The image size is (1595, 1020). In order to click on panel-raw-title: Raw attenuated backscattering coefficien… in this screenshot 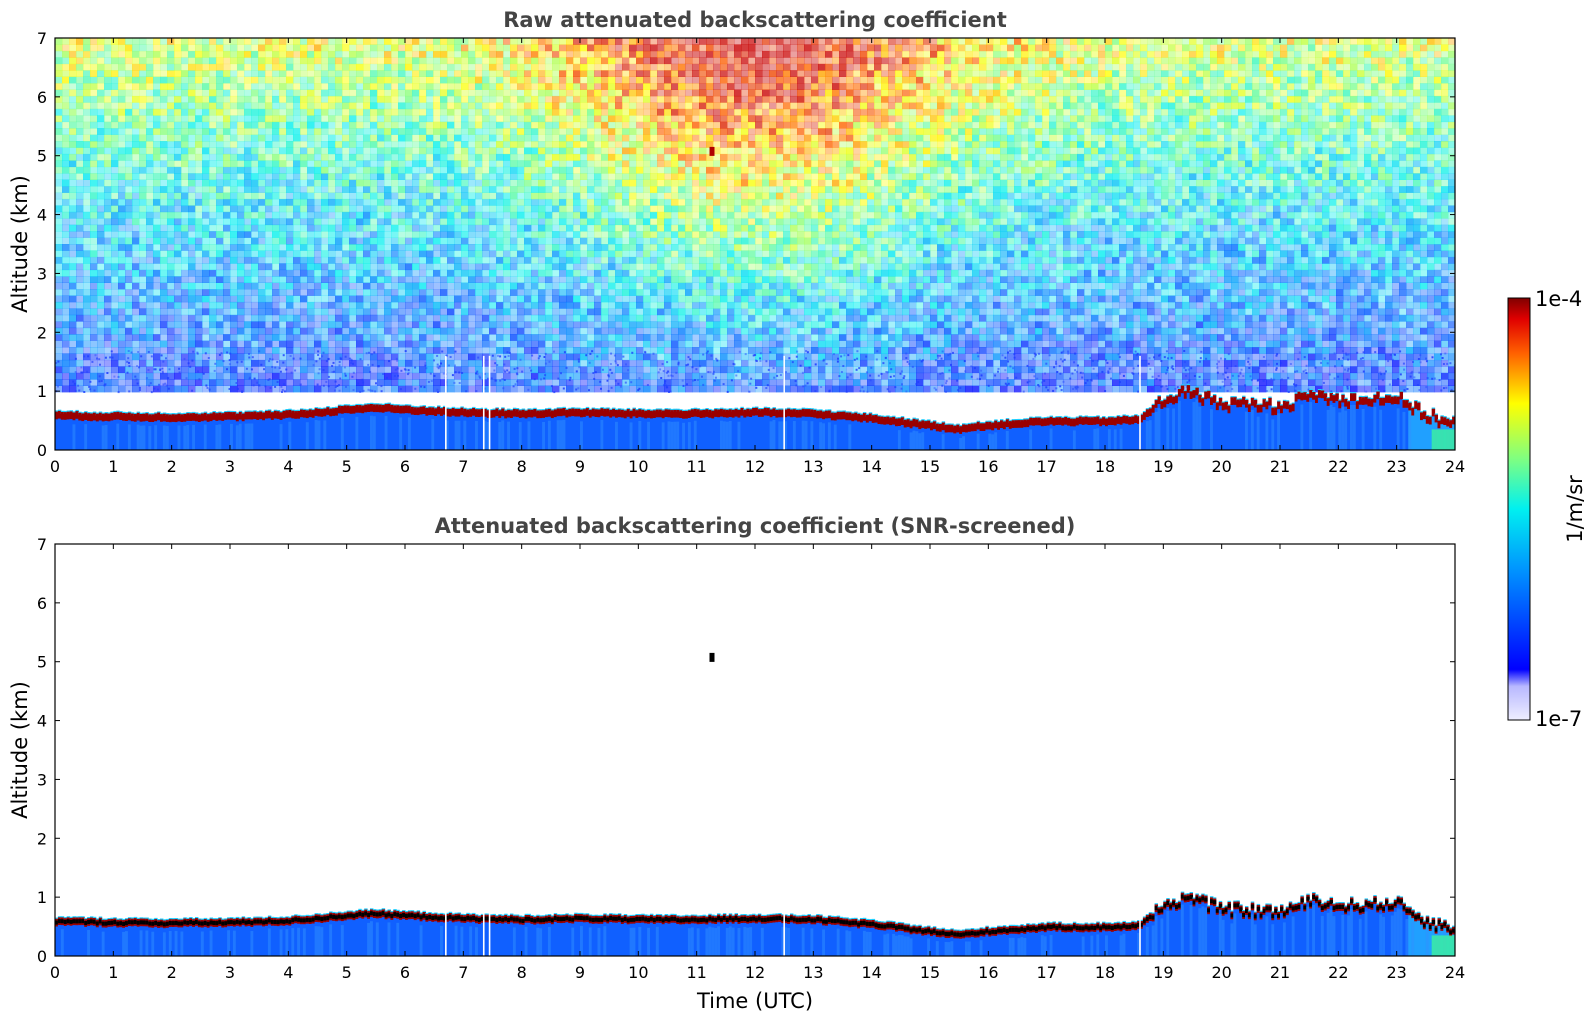, I will do `click(755, 20)`.